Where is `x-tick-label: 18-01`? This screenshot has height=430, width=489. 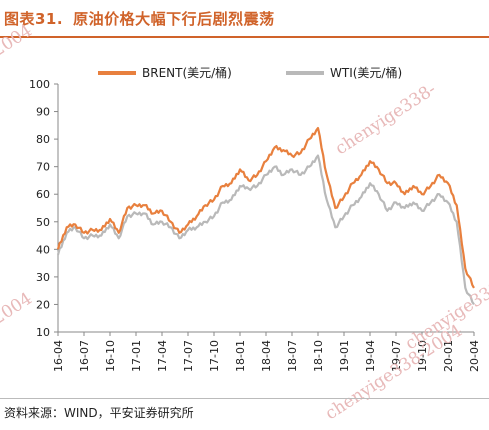 x-tick-label: 18-01 is located at coordinates (240, 356).